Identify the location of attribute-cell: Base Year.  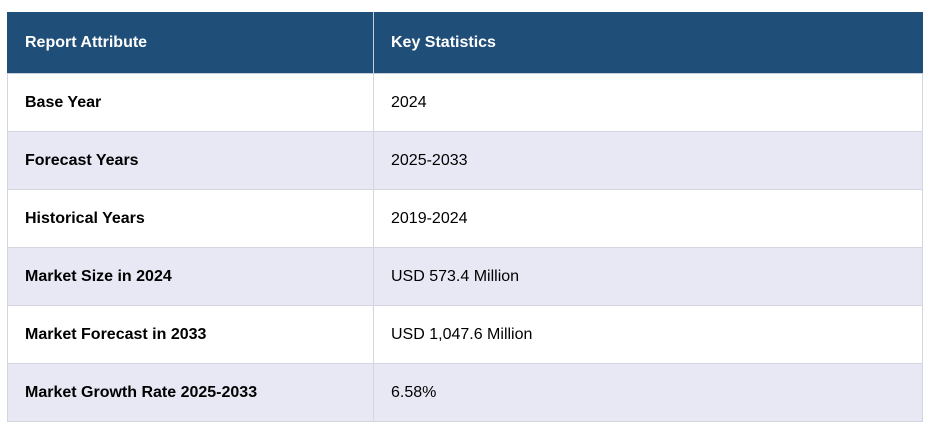
(190, 102).